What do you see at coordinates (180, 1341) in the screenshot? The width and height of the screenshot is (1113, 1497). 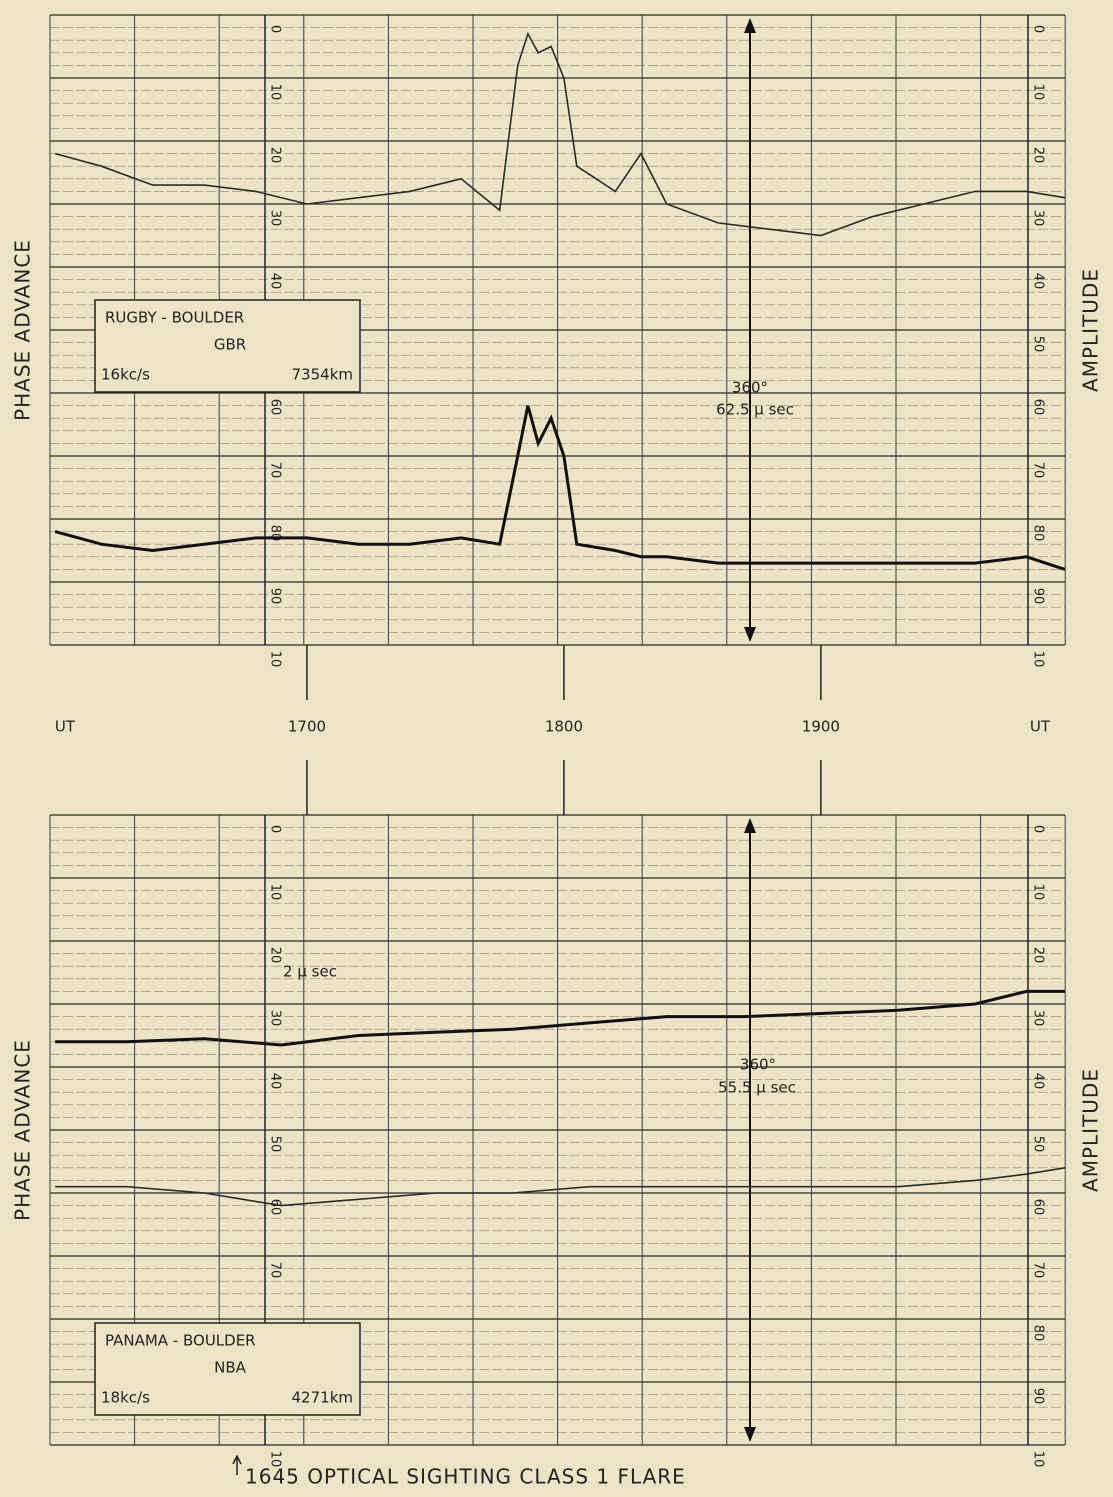 I see `station-route: PANAMA - BOULDER` at bounding box center [180, 1341].